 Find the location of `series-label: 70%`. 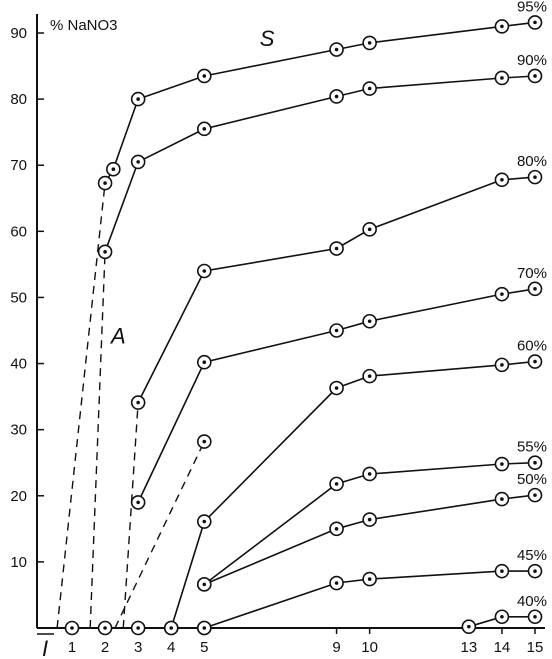

series-label: 70% is located at coordinates (532, 273).